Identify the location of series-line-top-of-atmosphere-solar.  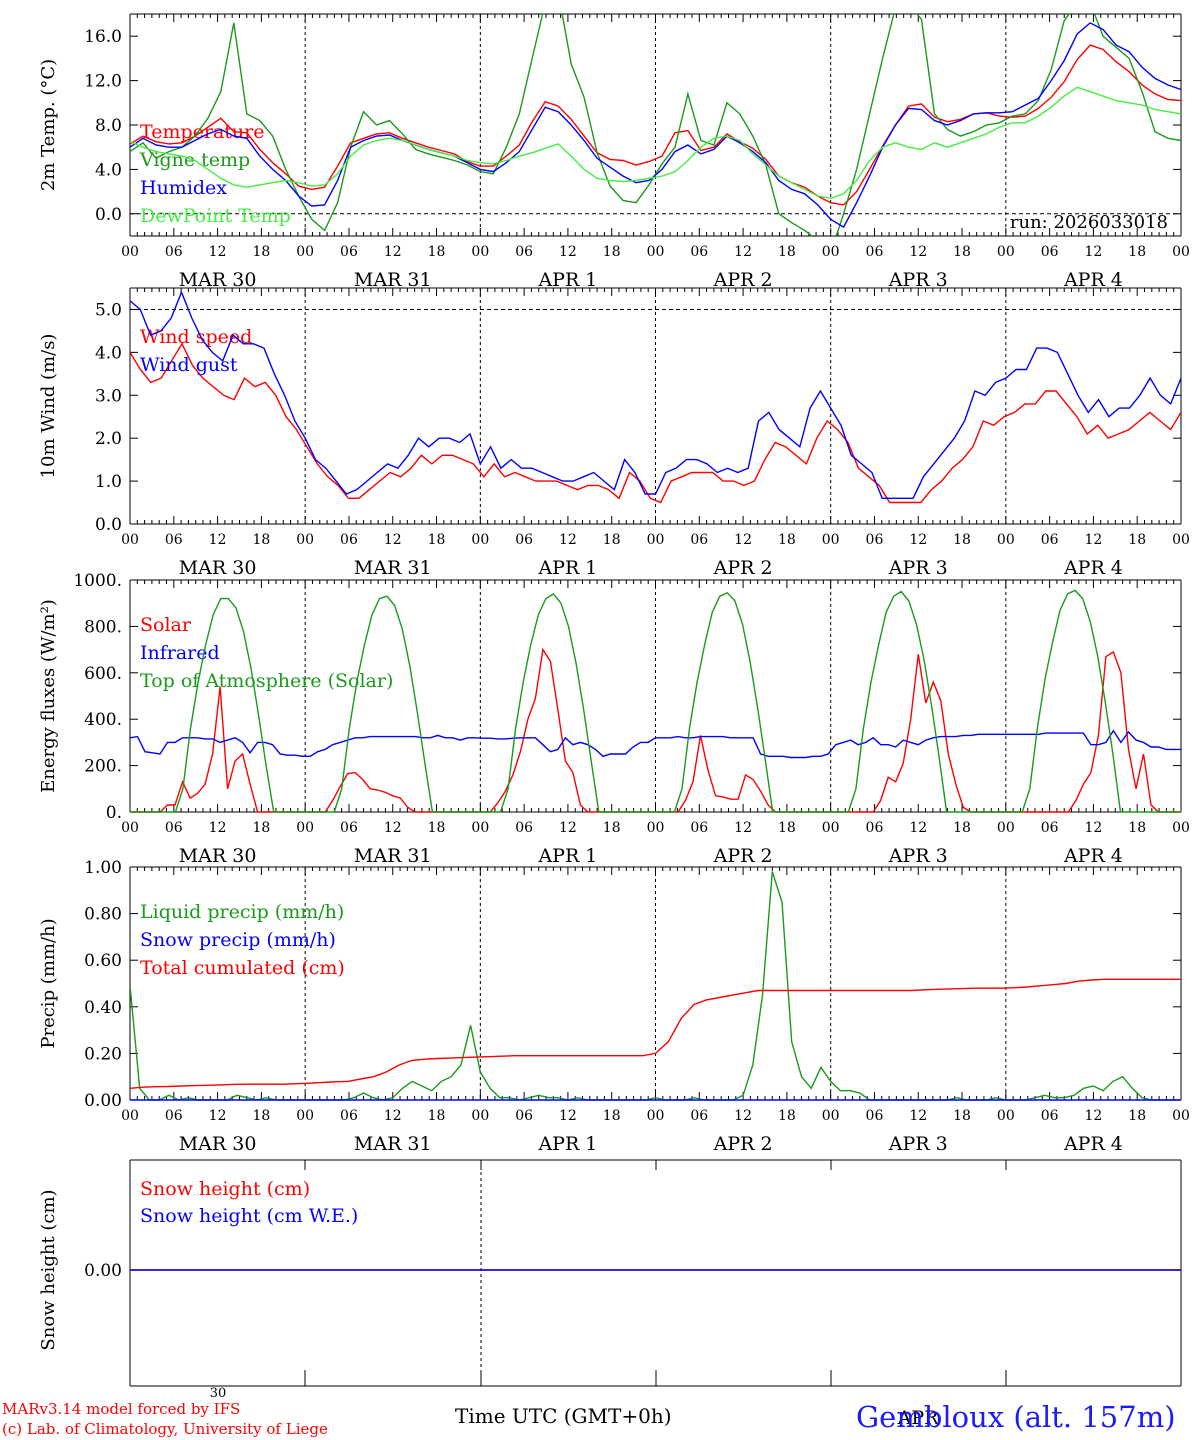
(655, 701).